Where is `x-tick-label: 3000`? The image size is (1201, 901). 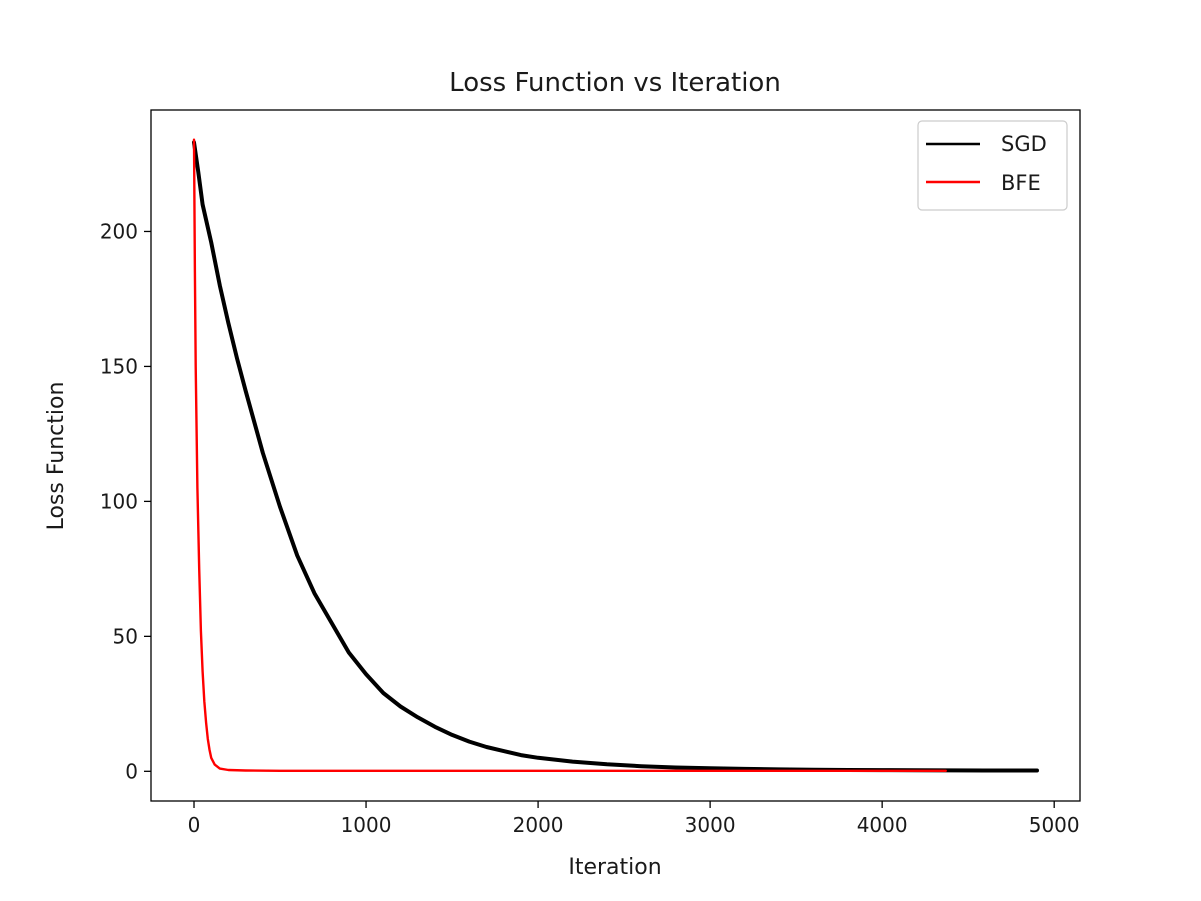
x-tick-label: 3000 is located at coordinates (710, 825).